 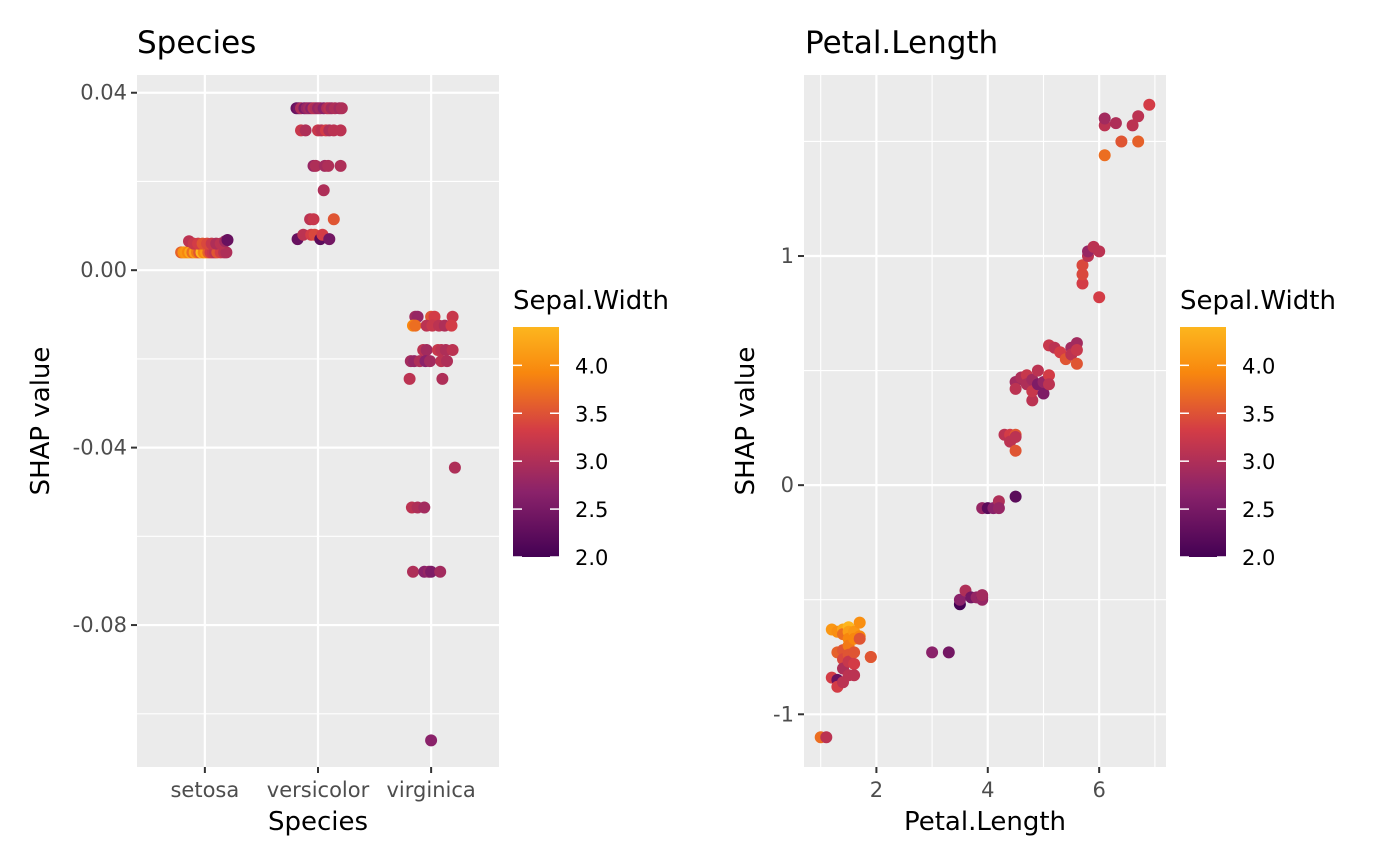 What do you see at coordinates (105, 359) in the screenshot?
I see `y-axis-species: 0.04 0.00 -0.04 -0.08` at bounding box center [105, 359].